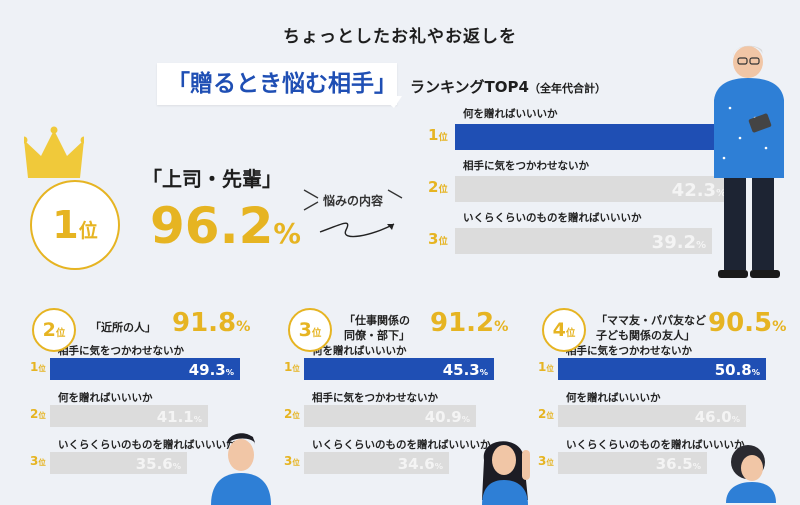 Image resolution: width=800 pixels, height=505 pixels. I want to click on card-percentage: 90.5%, so click(747, 323).